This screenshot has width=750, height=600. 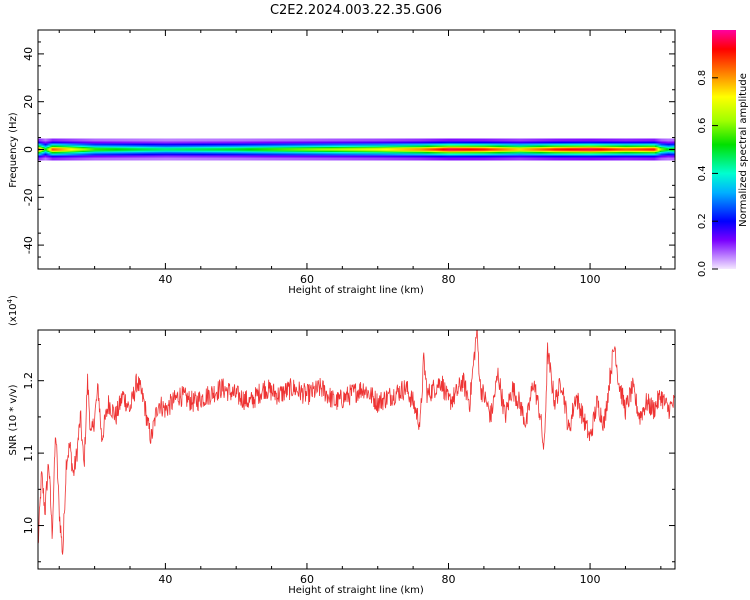 I want to click on snr-scale-base: (x10, so click(x=13, y=314).